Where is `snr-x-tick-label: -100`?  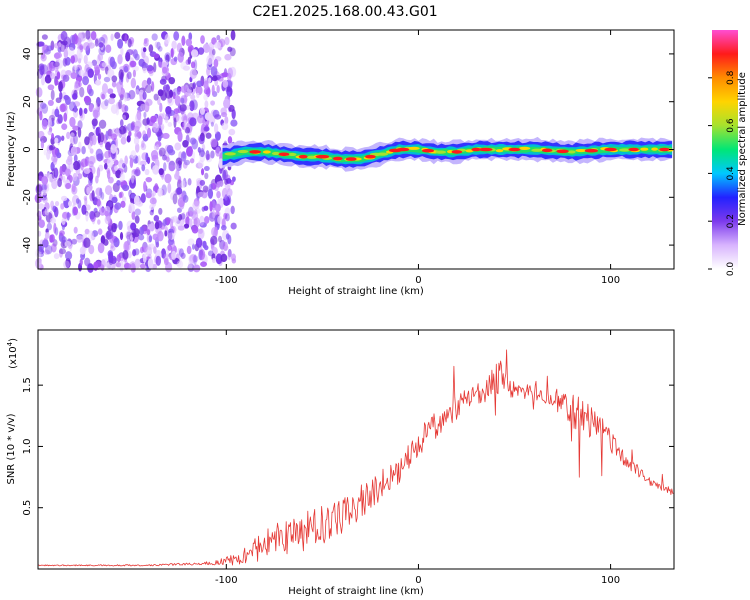 snr-x-tick-label: -100 is located at coordinates (226, 580).